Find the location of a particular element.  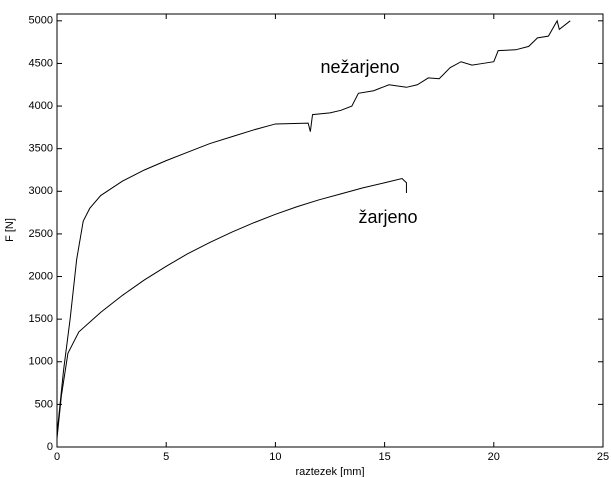

y-tick-label: 2000 is located at coordinates (41, 276).